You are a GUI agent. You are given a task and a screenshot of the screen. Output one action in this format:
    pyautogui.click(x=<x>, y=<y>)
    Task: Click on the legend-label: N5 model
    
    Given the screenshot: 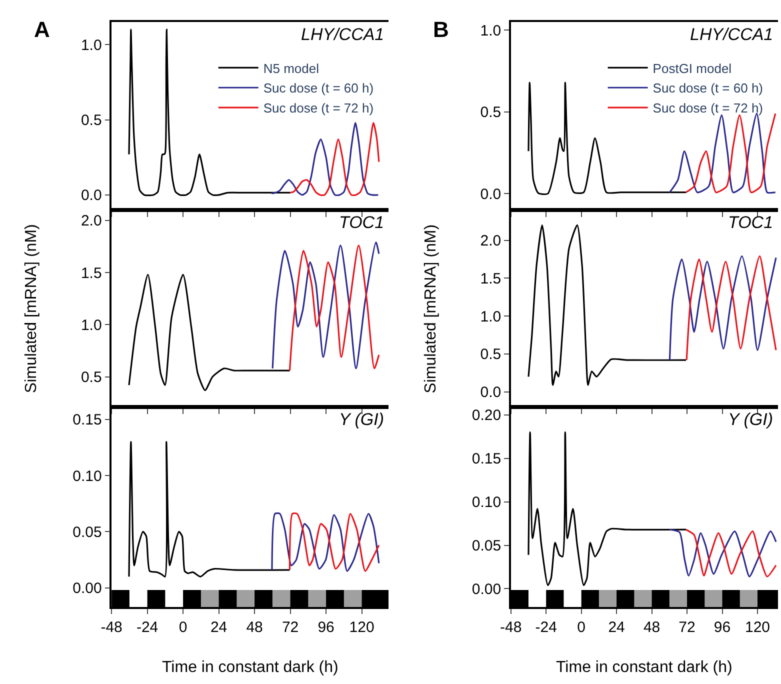 What is the action you would take?
    pyautogui.click(x=291, y=68)
    